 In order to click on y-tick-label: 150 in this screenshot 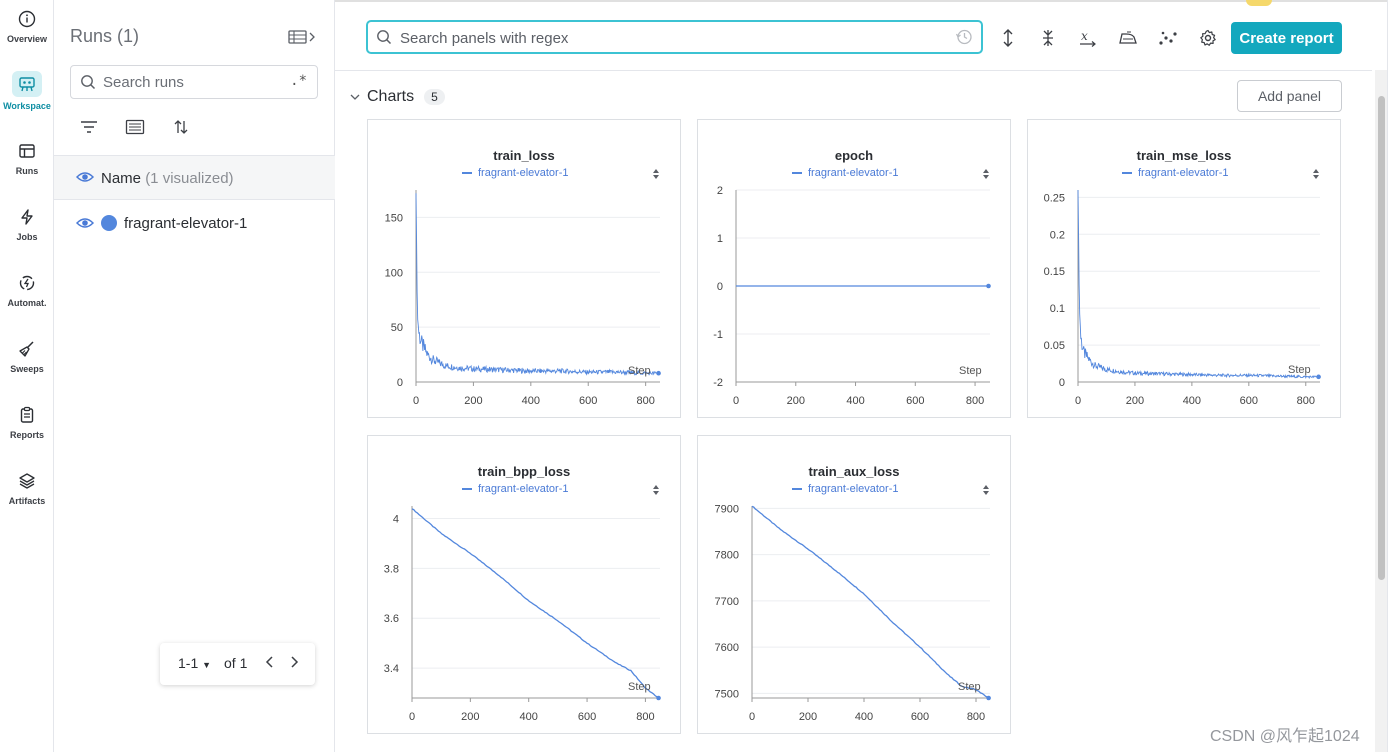, I will do `click(394, 218)`.